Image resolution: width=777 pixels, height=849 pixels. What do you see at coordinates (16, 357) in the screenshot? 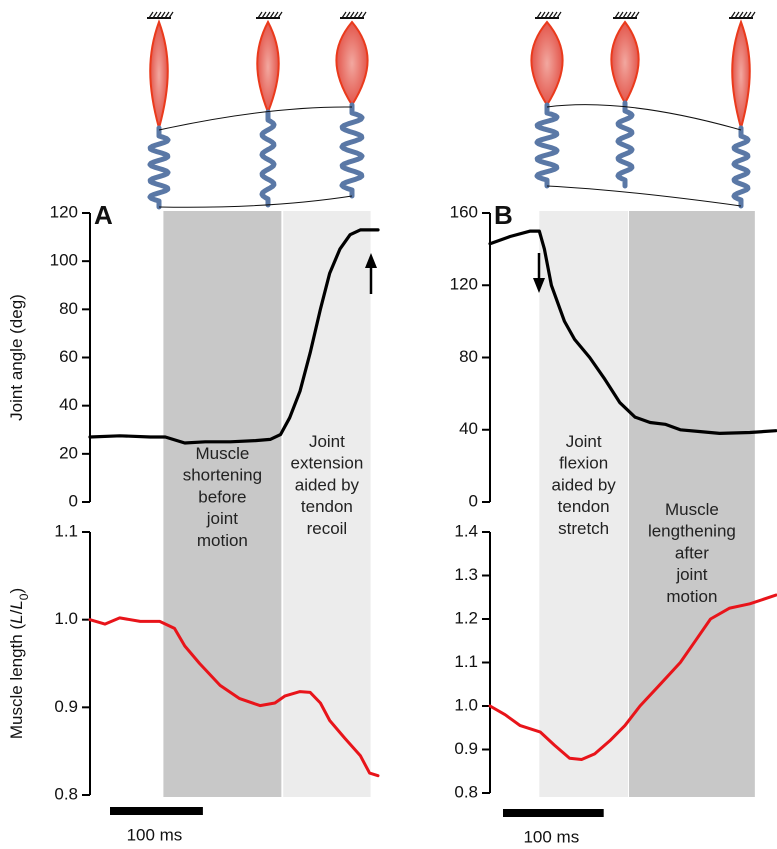
I see `y-axis-label: Joint angle (deg)` at bounding box center [16, 357].